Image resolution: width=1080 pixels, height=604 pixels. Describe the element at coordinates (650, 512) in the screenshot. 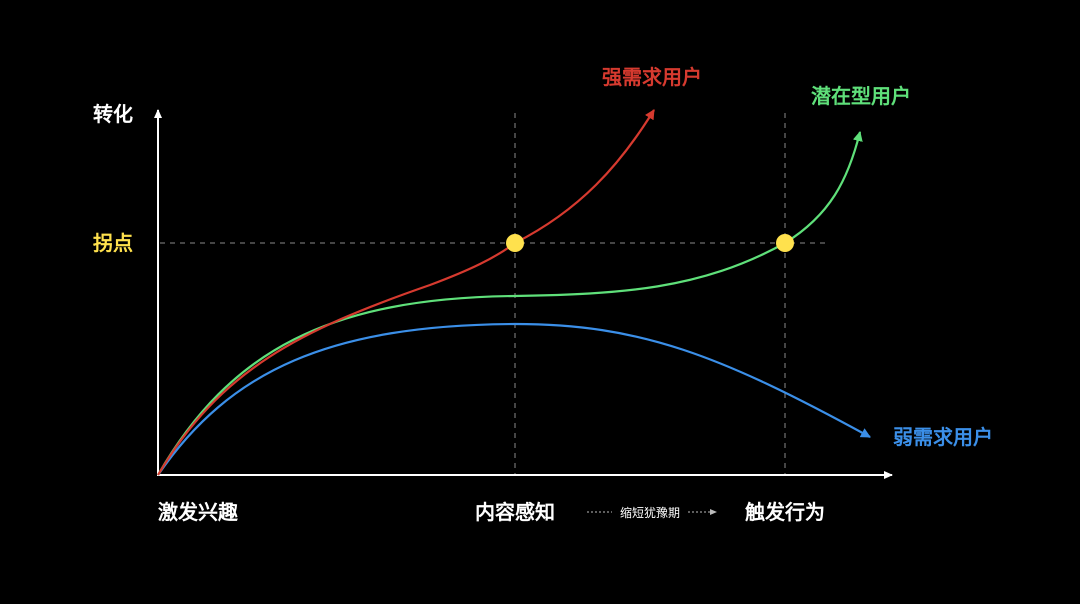

I see `shorten-note-label: 缩短犹豫期` at that location.